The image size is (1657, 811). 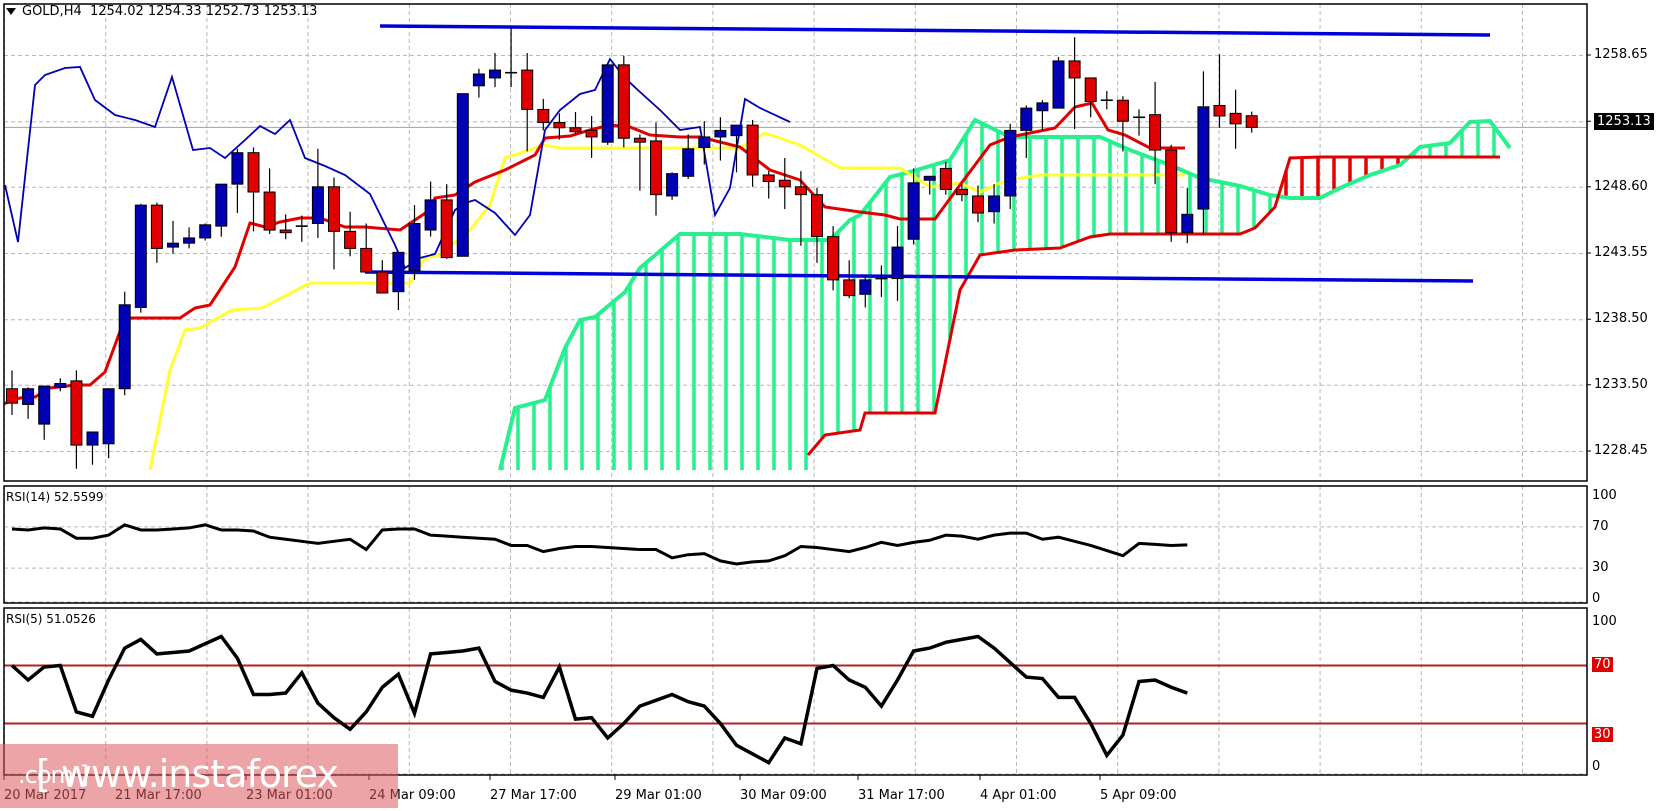 What do you see at coordinates (11, 11) in the screenshot?
I see `collapse-triangle-icon` at bounding box center [11, 11].